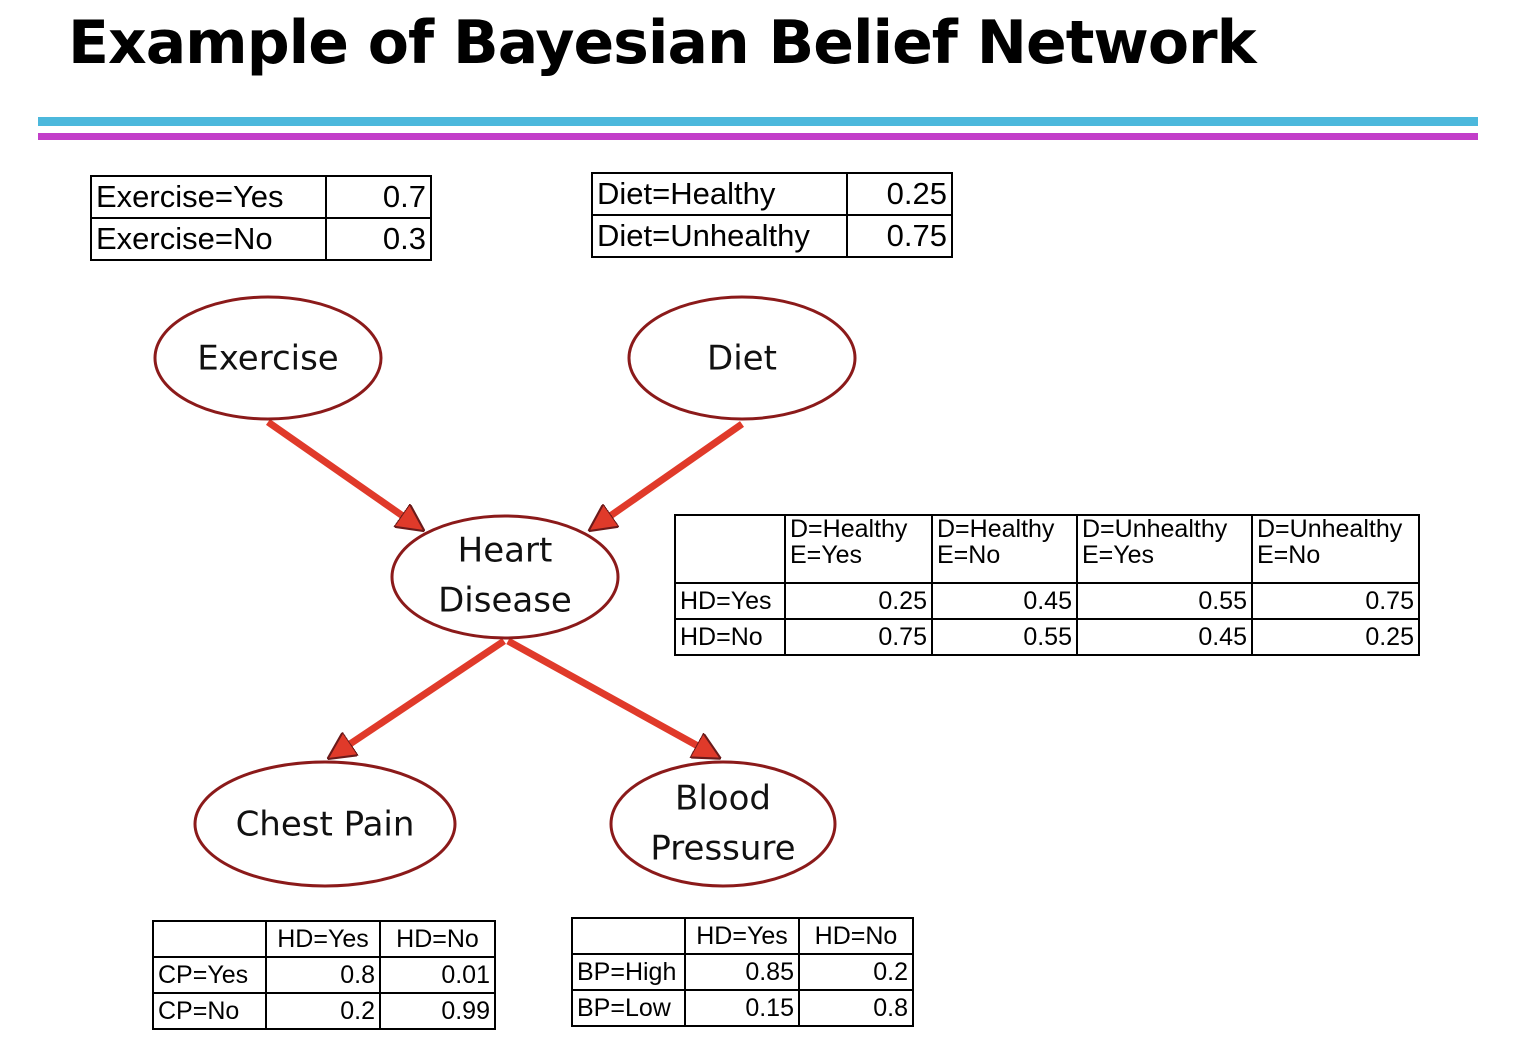  I want to click on probability-cell: 0.01, so click(437, 975).